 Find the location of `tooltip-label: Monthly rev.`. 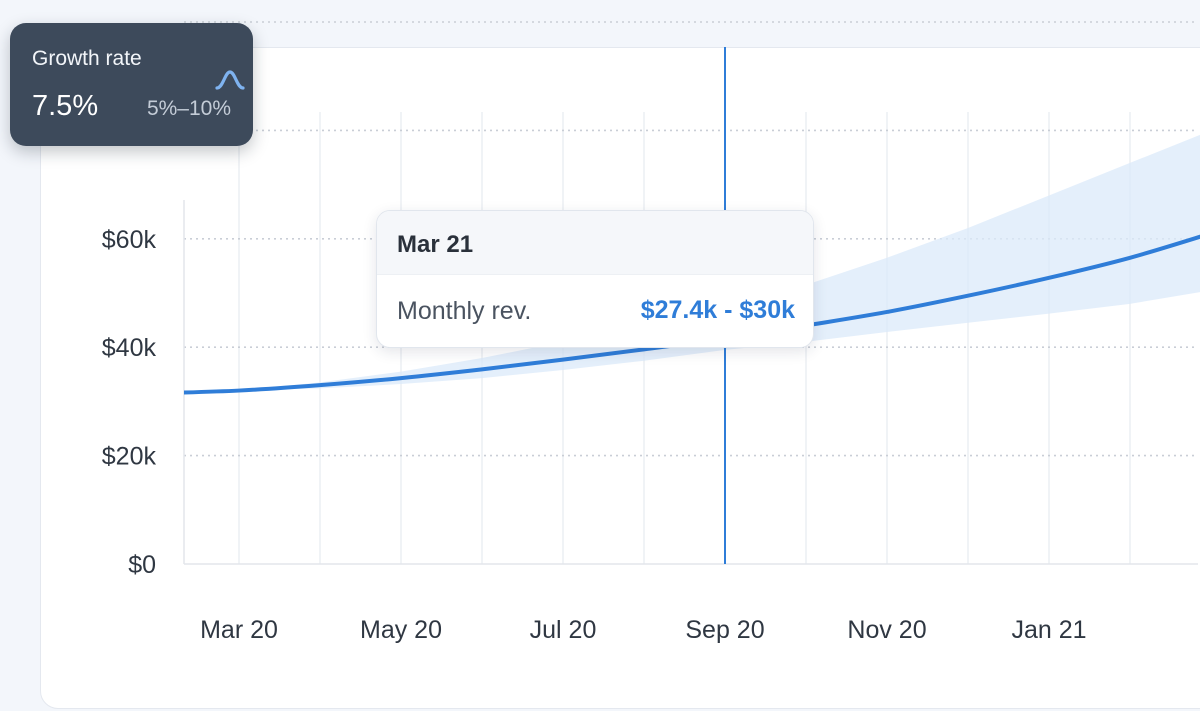

tooltip-label: Monthly rev. is located at coordinates (464, 311).